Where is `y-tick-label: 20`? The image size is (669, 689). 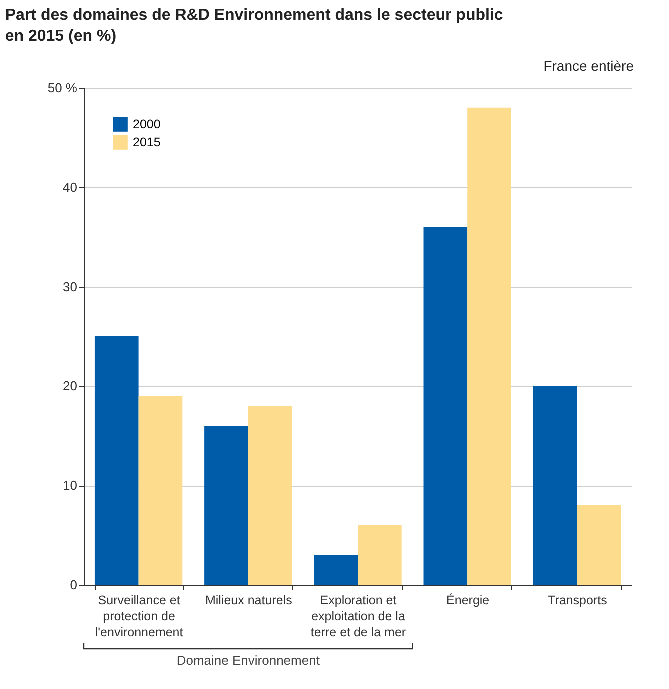
y-tick-label: 20 is located at coordinates (70, 386).